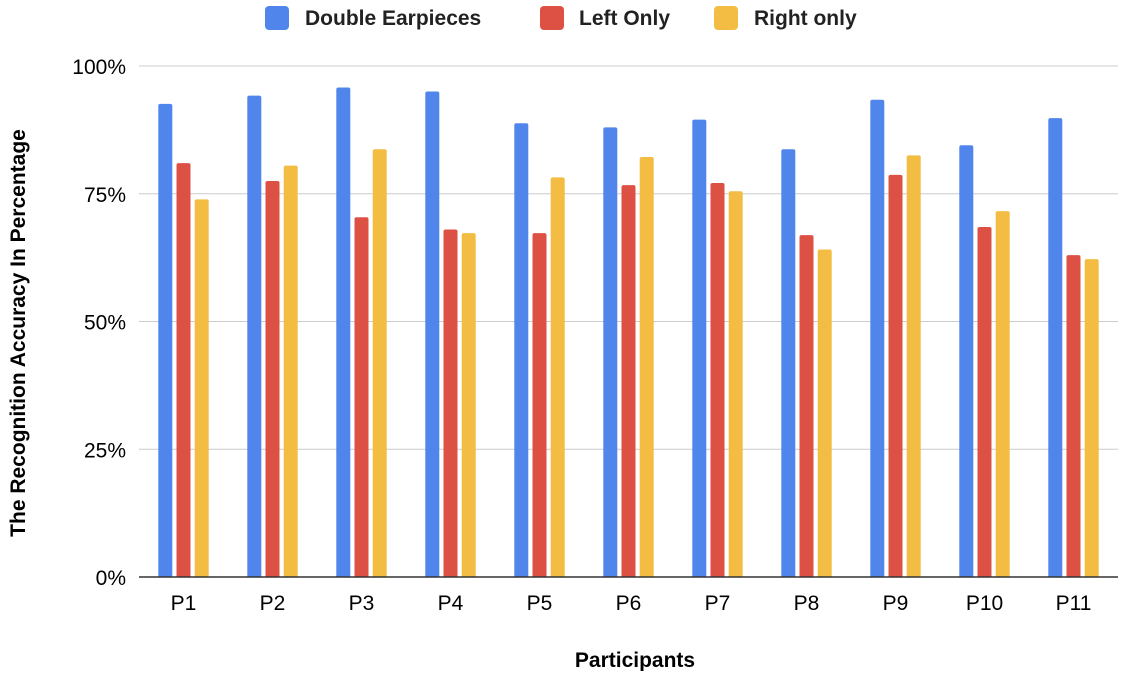  Describe the element at coordinates (895, 375) in the screenshot. I see `bar-left-only-p9` at that location.